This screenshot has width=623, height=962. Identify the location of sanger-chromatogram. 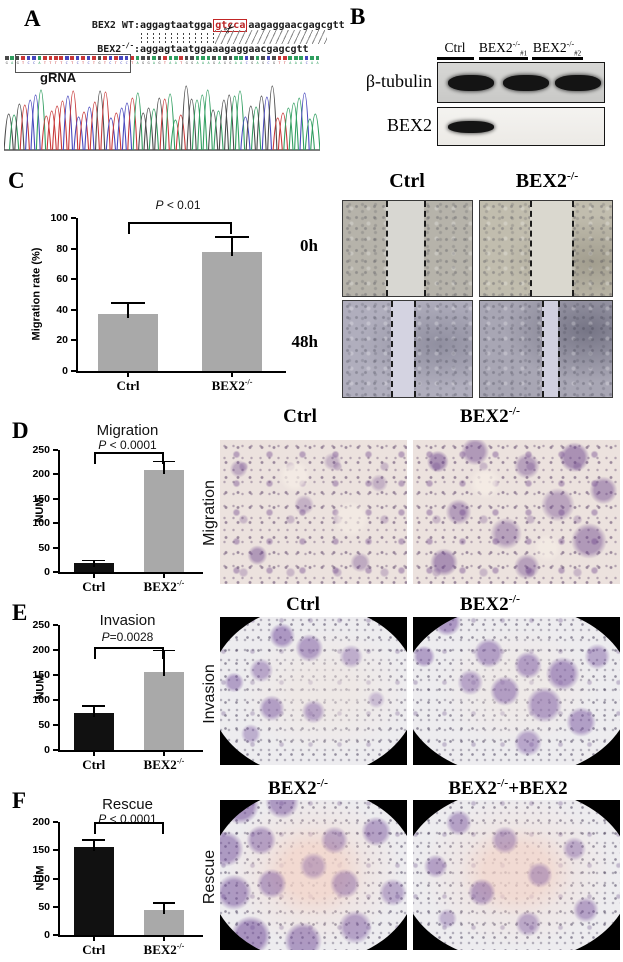
(162, 116).